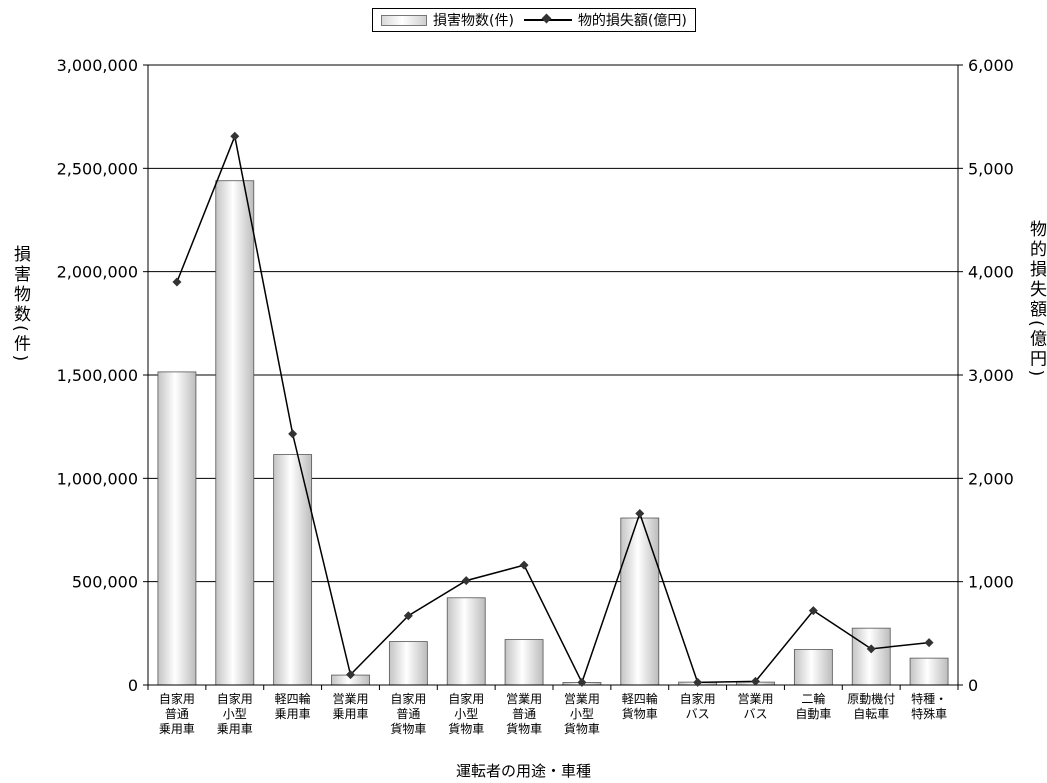 Image resolution: width=1047 pixels, height=783 pixels. I want to click on left-tick-label: 3,000,000, so click(97, 65).